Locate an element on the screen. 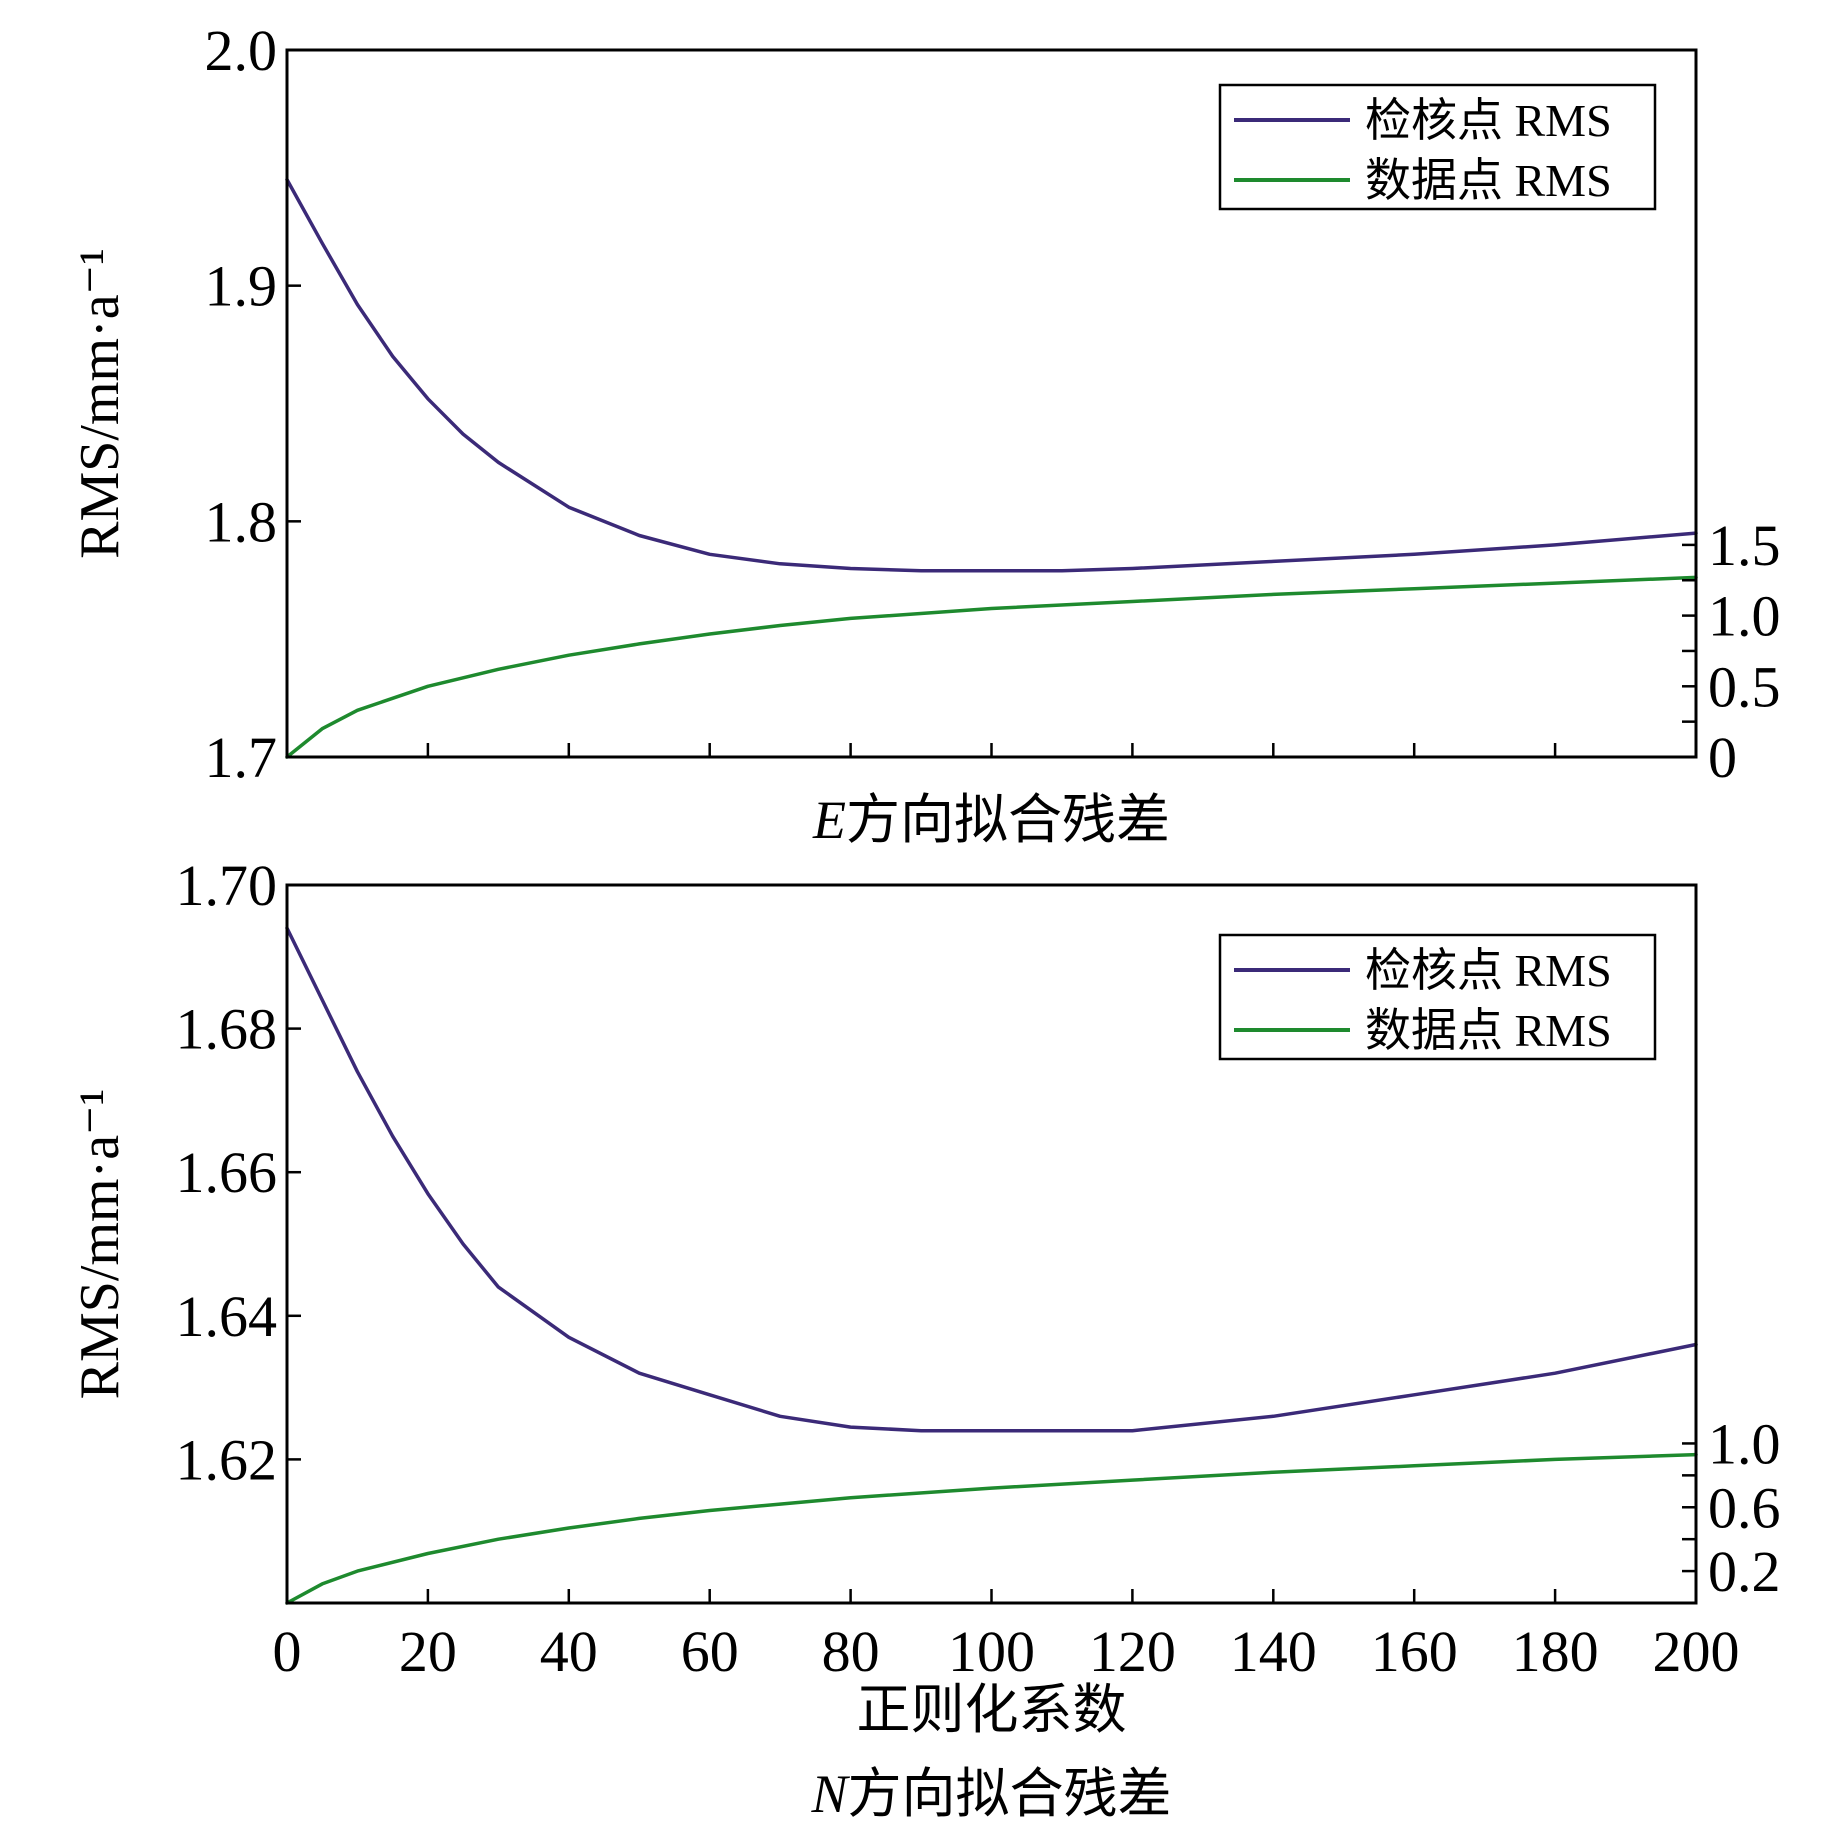 This screenshot has width=1843, height=1843. x-tick-label: 160 is located at coordinates (1414, 1651).